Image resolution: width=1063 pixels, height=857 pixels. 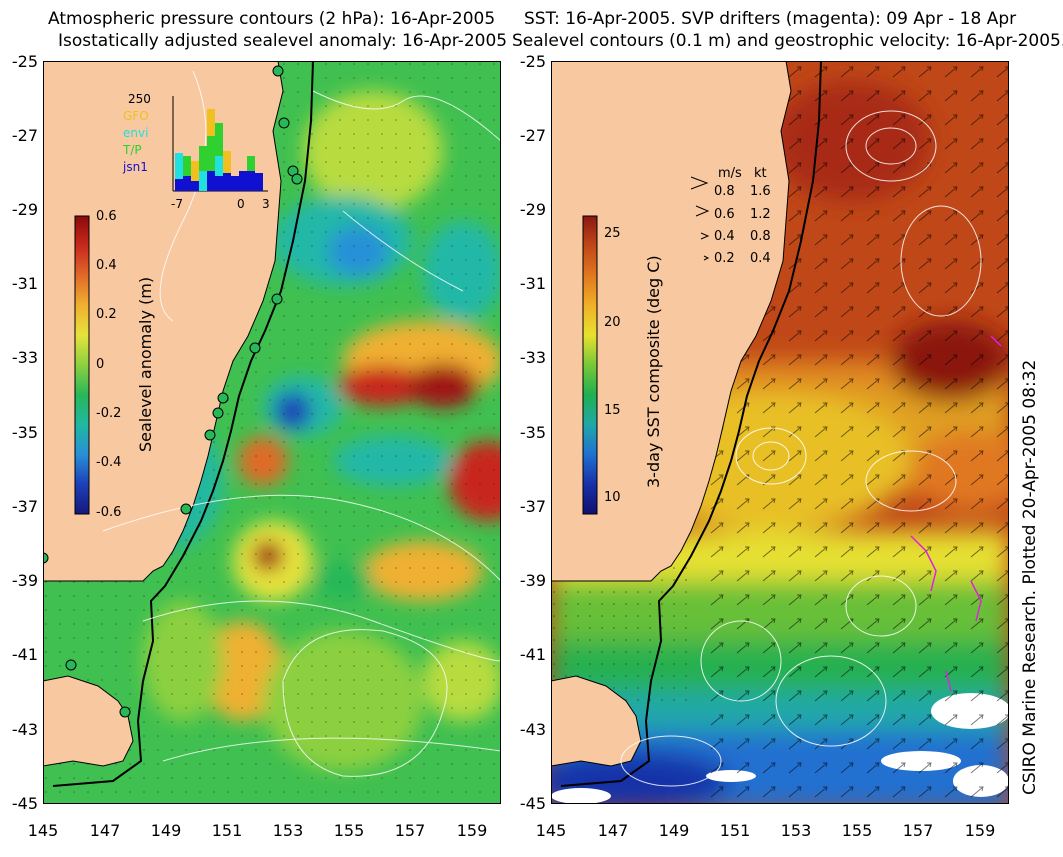 What do you see at coordinates (653, 371) in the screenshot?
I see `right-colorbar-title: 3-day SST composite (deg C)` at bounding box center [653, 371].